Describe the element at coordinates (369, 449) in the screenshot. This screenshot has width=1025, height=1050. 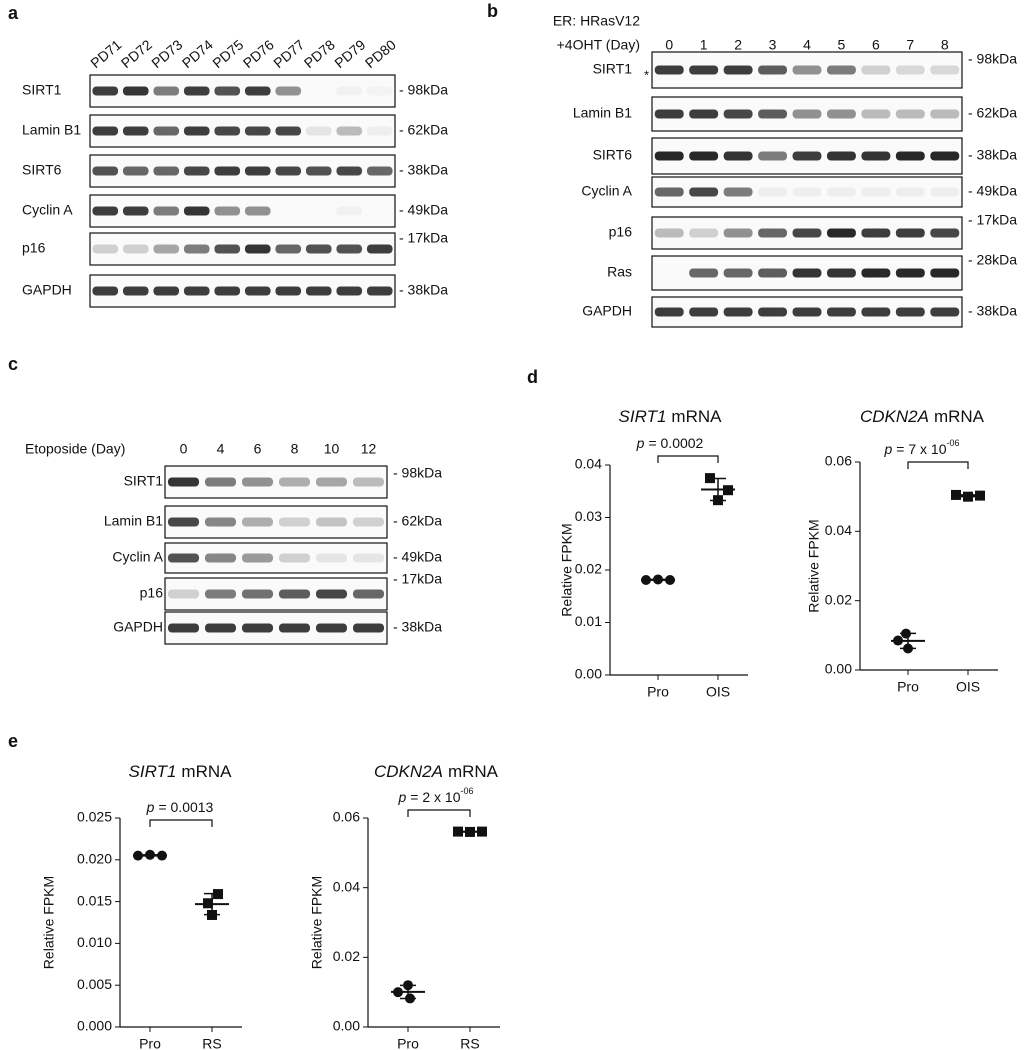
I see `lane-label: 12` at that location.